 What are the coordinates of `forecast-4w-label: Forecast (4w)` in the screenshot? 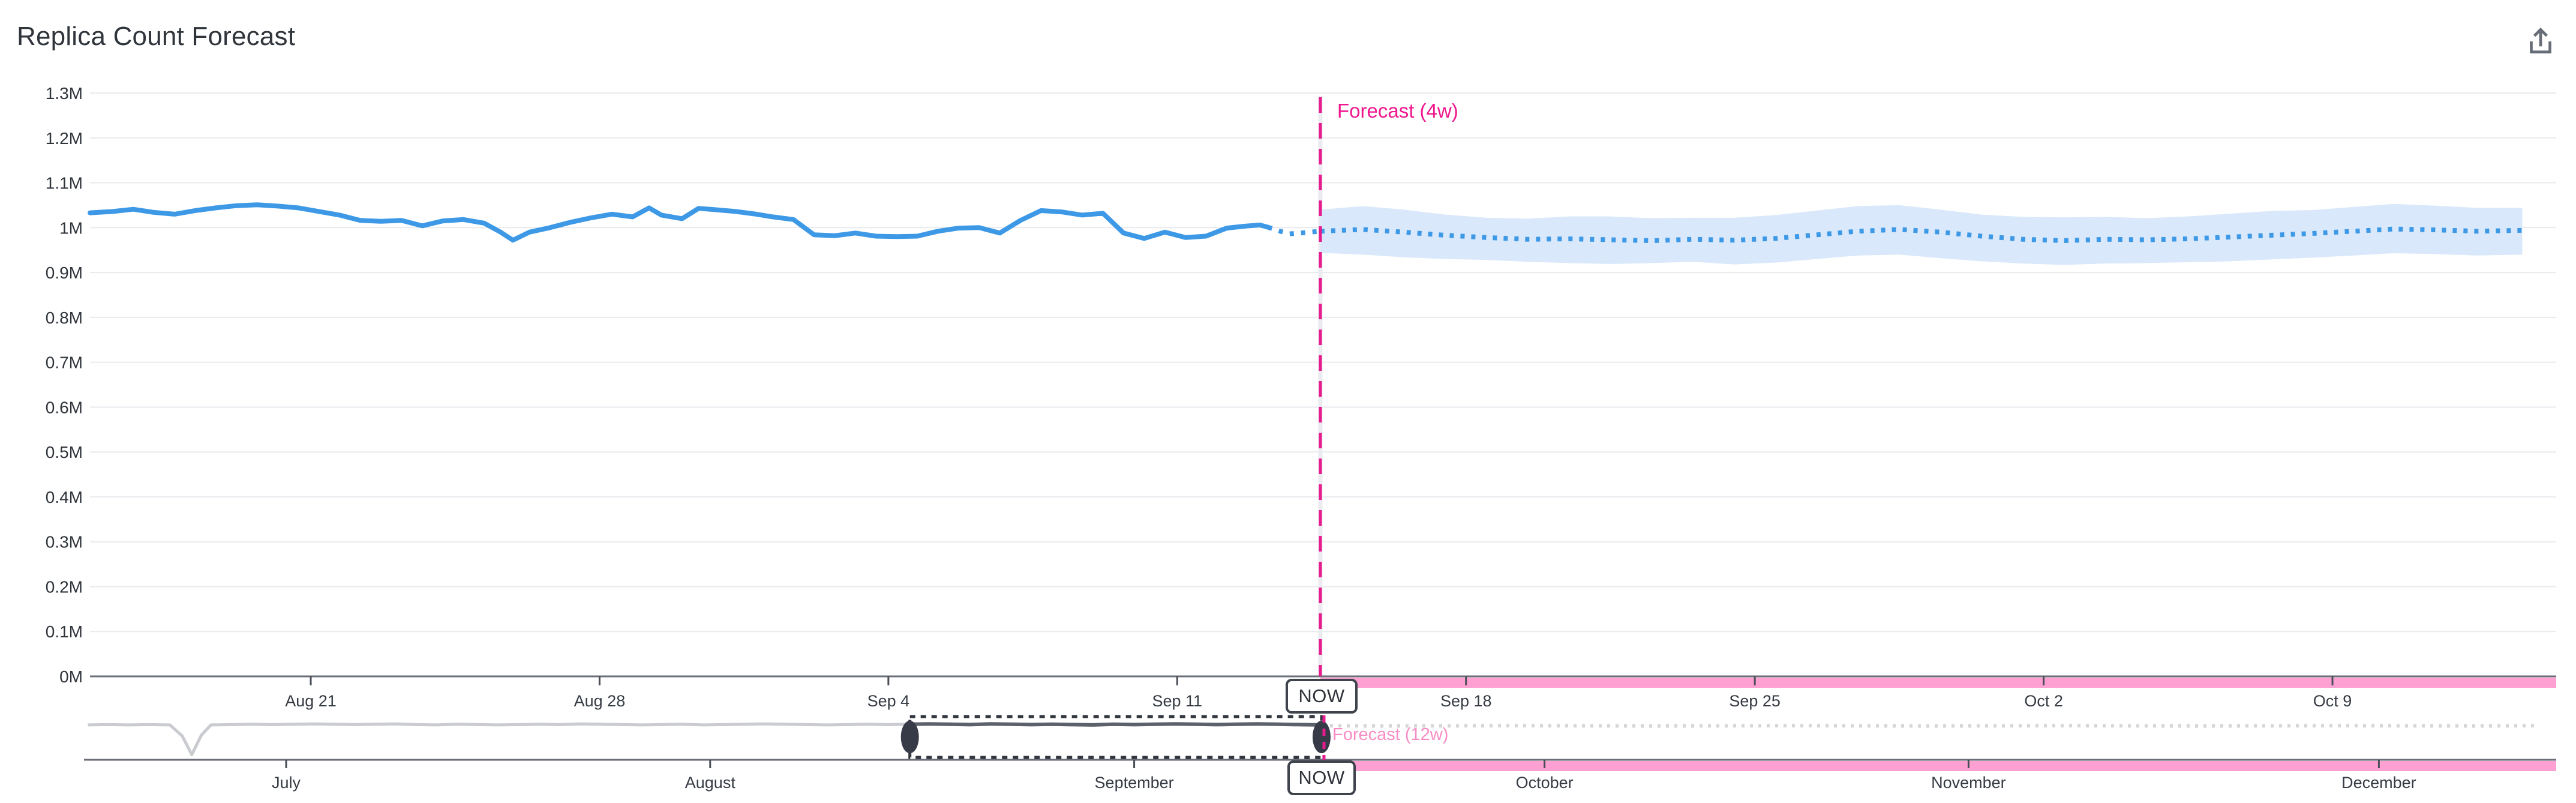 It's located at (1397, 111).